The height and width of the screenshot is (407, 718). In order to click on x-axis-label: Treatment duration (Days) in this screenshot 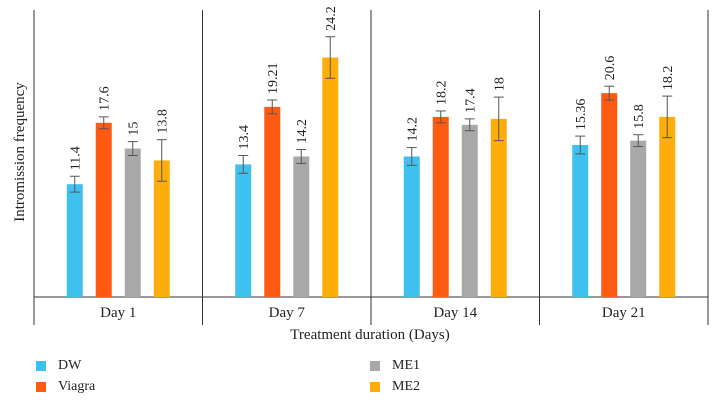, I will do `click(369, 335)`.